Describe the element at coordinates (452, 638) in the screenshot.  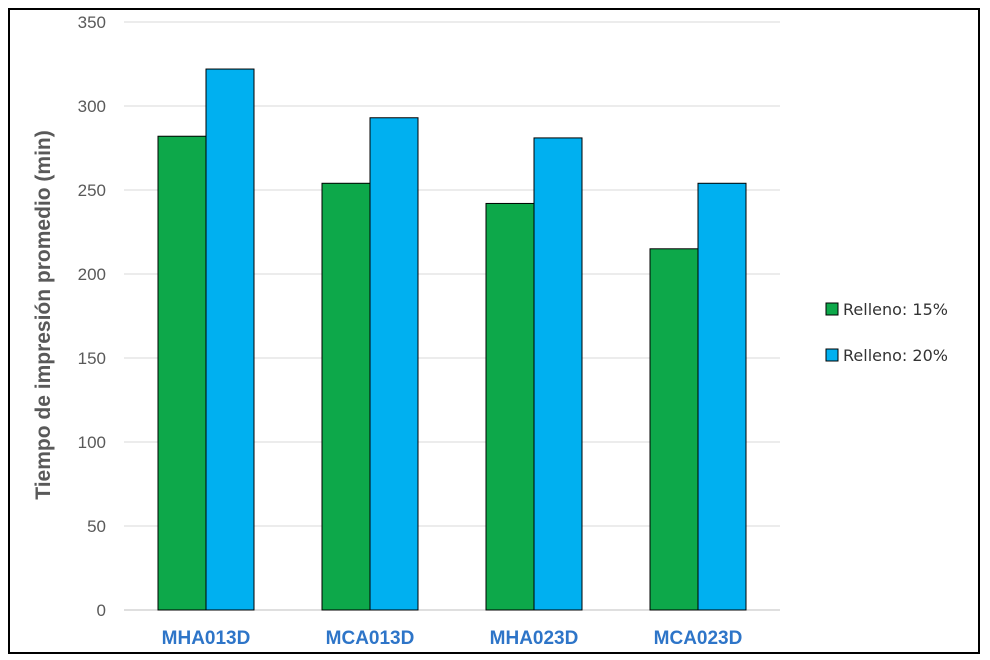
I see `category-labels: MHA013D MCA013D MHA023D MCA023D` at that location.